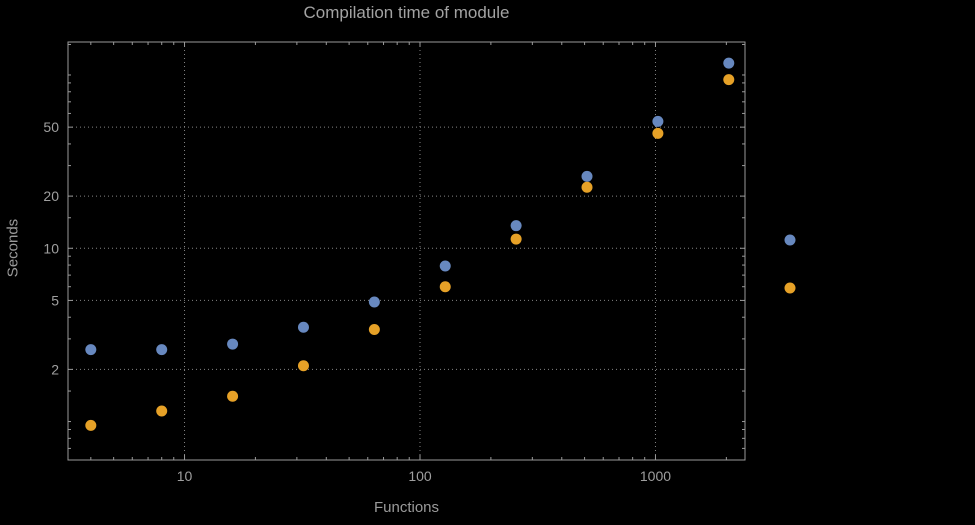 Image resolution: width=975 pixels, height=525 pixels. I want to click on x-axis-label: Functions, so click(406, 507).